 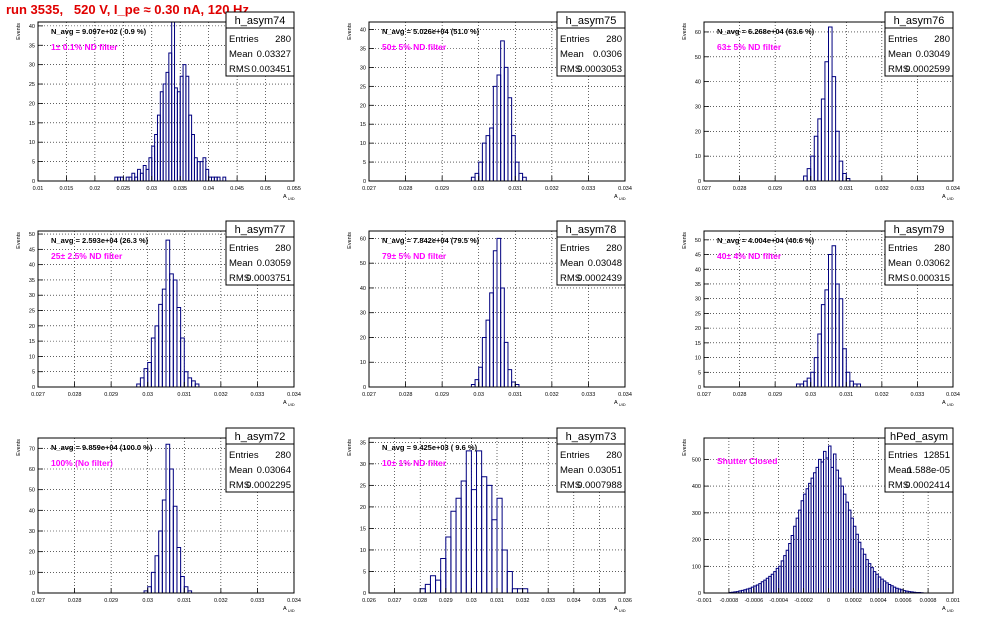 I want to click on stats-title: h_asym73, so click(x=591, y=437).